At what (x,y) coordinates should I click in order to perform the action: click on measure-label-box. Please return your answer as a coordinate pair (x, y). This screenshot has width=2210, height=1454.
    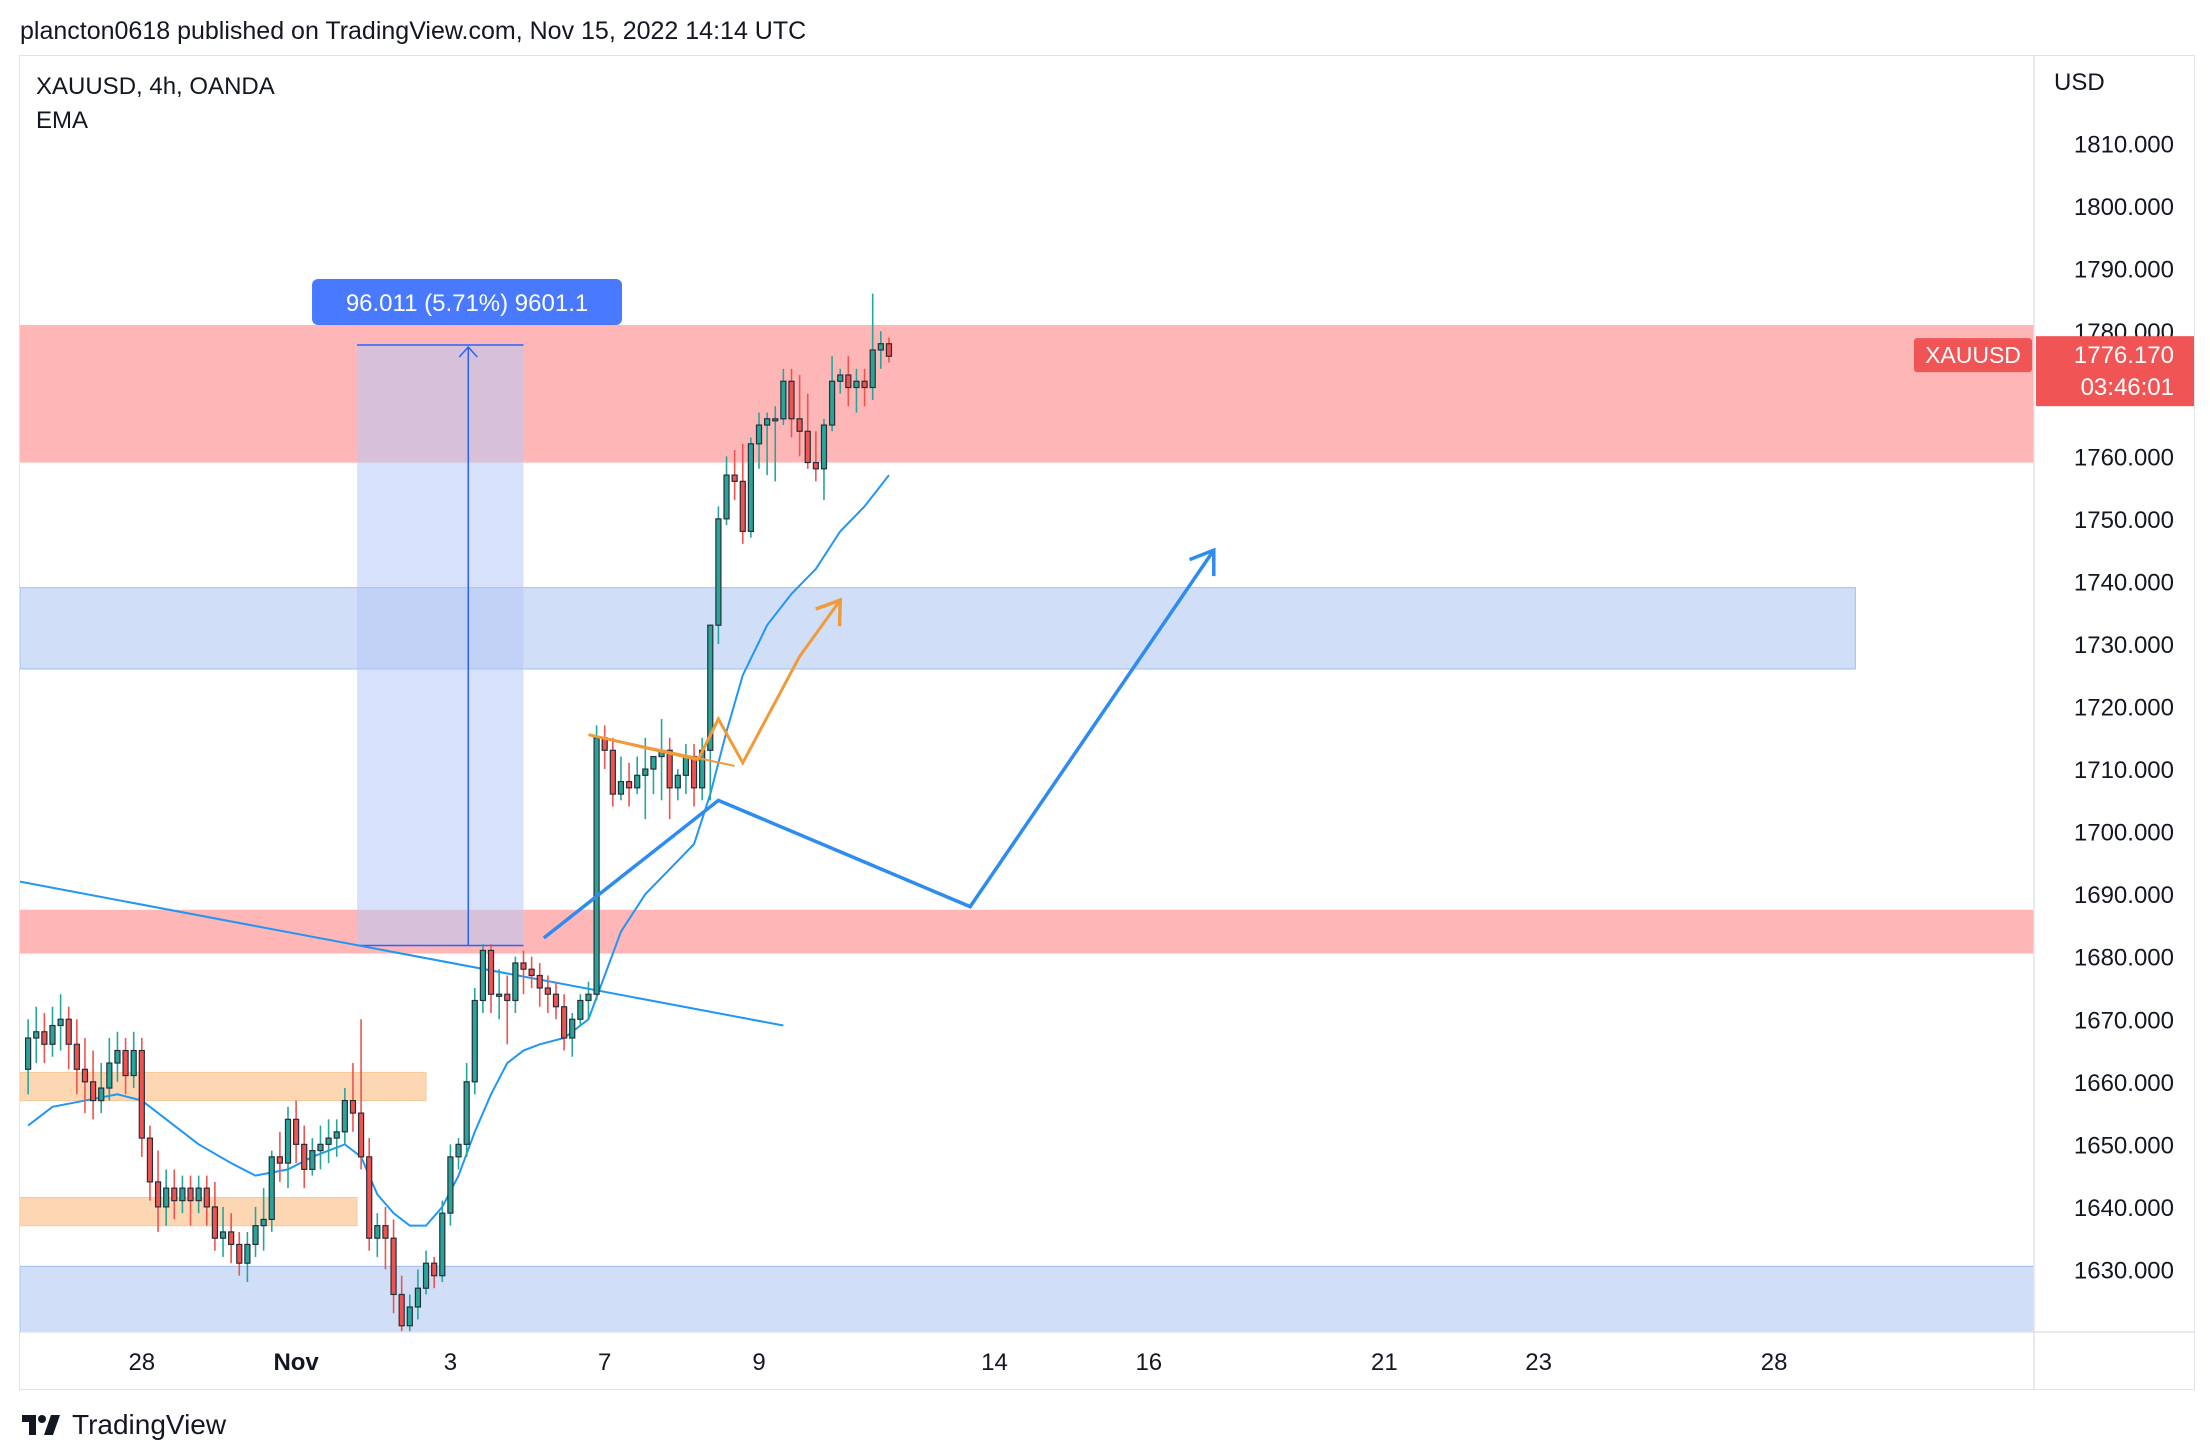
    Looking at the image, I should click on (467, 301).